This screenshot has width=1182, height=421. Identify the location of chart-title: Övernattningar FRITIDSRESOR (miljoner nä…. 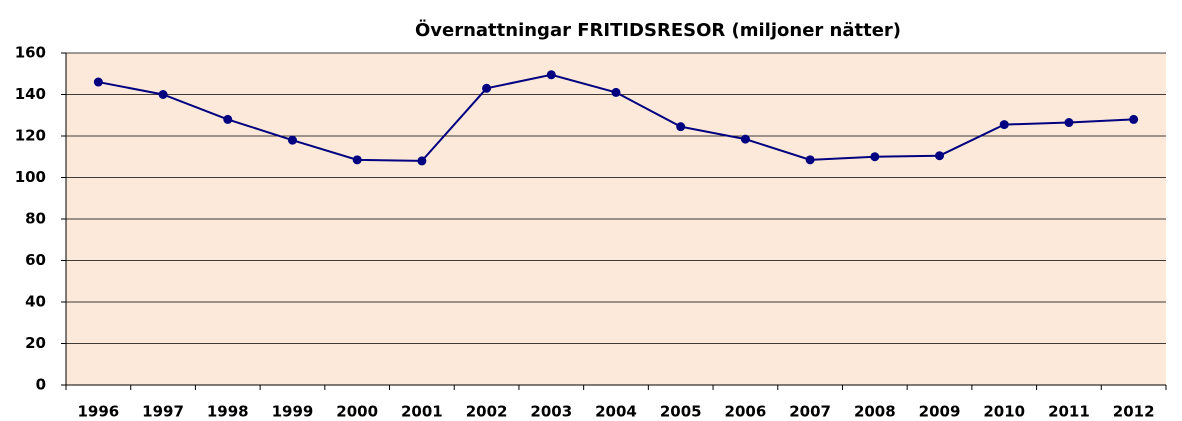
(658, 30).